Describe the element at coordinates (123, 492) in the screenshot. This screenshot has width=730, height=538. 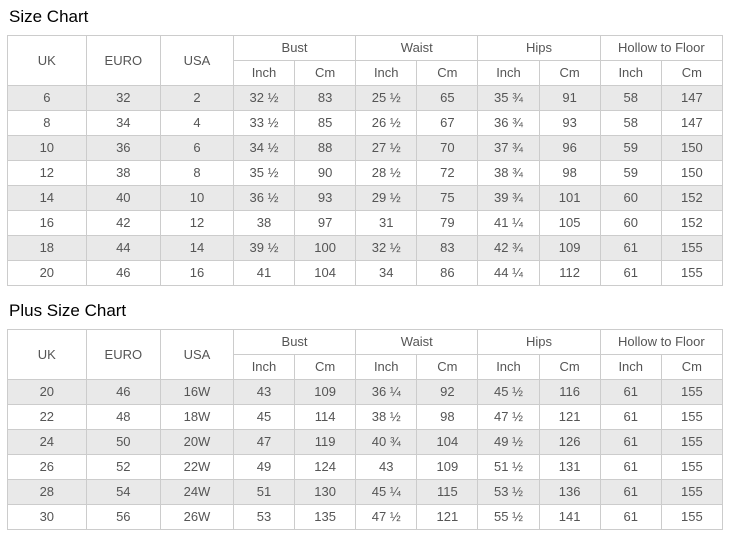
I see `table-cell: 54` at that location.